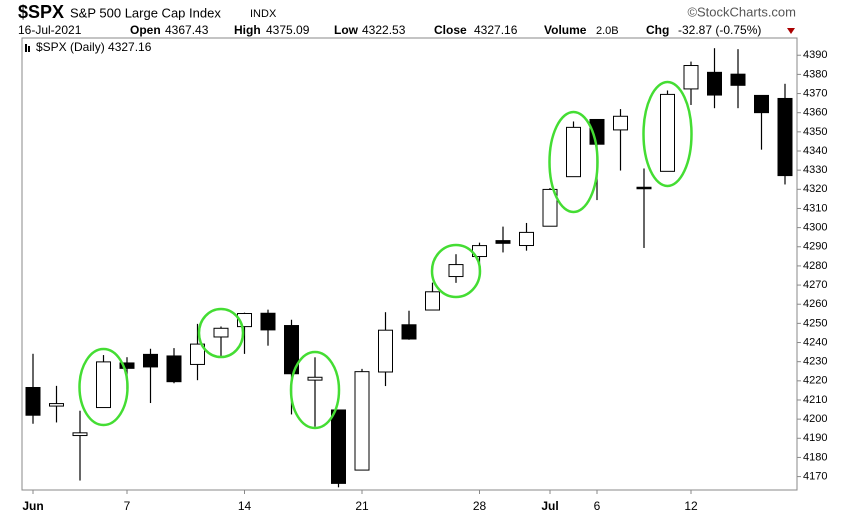 This screenshot has width=856, height=519. Describe the element at coordinates (815, 228) in the screenshot. I see `y-tick-label: 4300` at that location.